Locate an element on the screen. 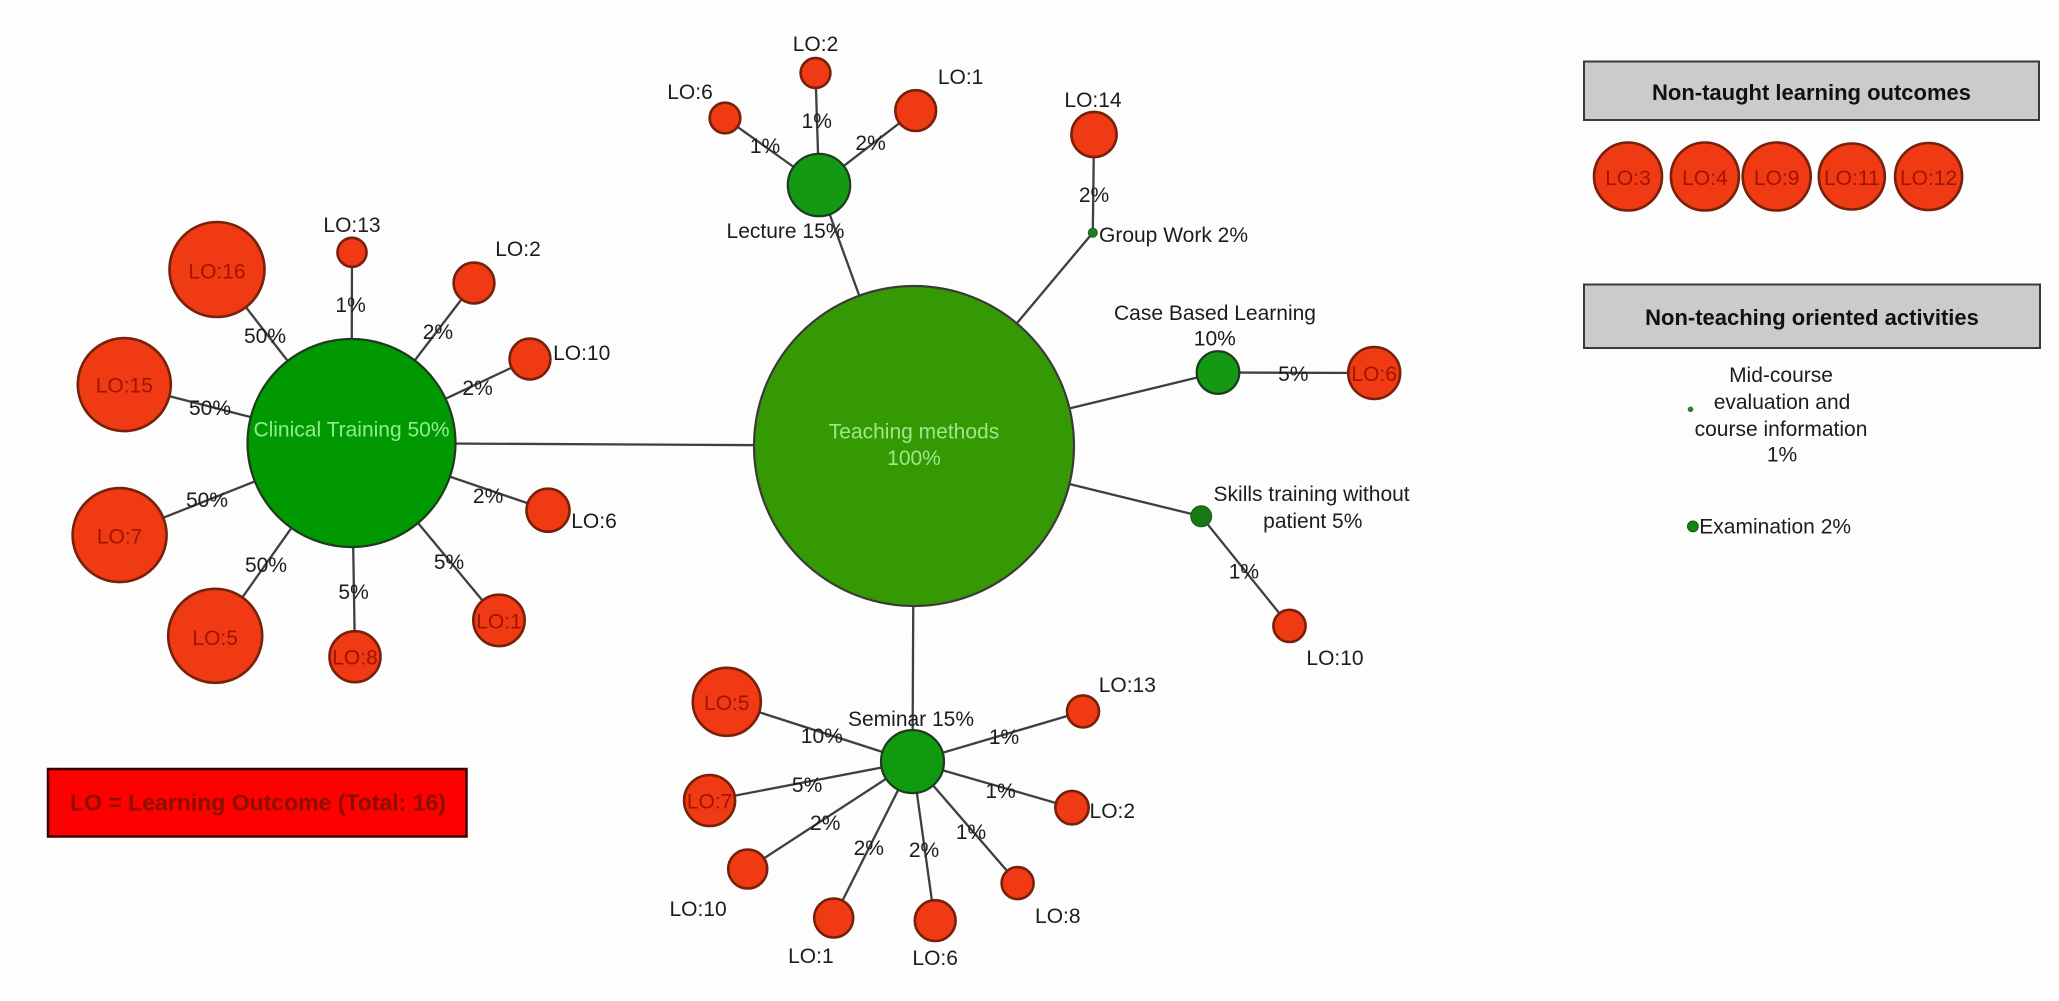 The width and height of the screenshot is (2059, 1001). svg-text: patient 5% is located at coordinates (1312, 521).